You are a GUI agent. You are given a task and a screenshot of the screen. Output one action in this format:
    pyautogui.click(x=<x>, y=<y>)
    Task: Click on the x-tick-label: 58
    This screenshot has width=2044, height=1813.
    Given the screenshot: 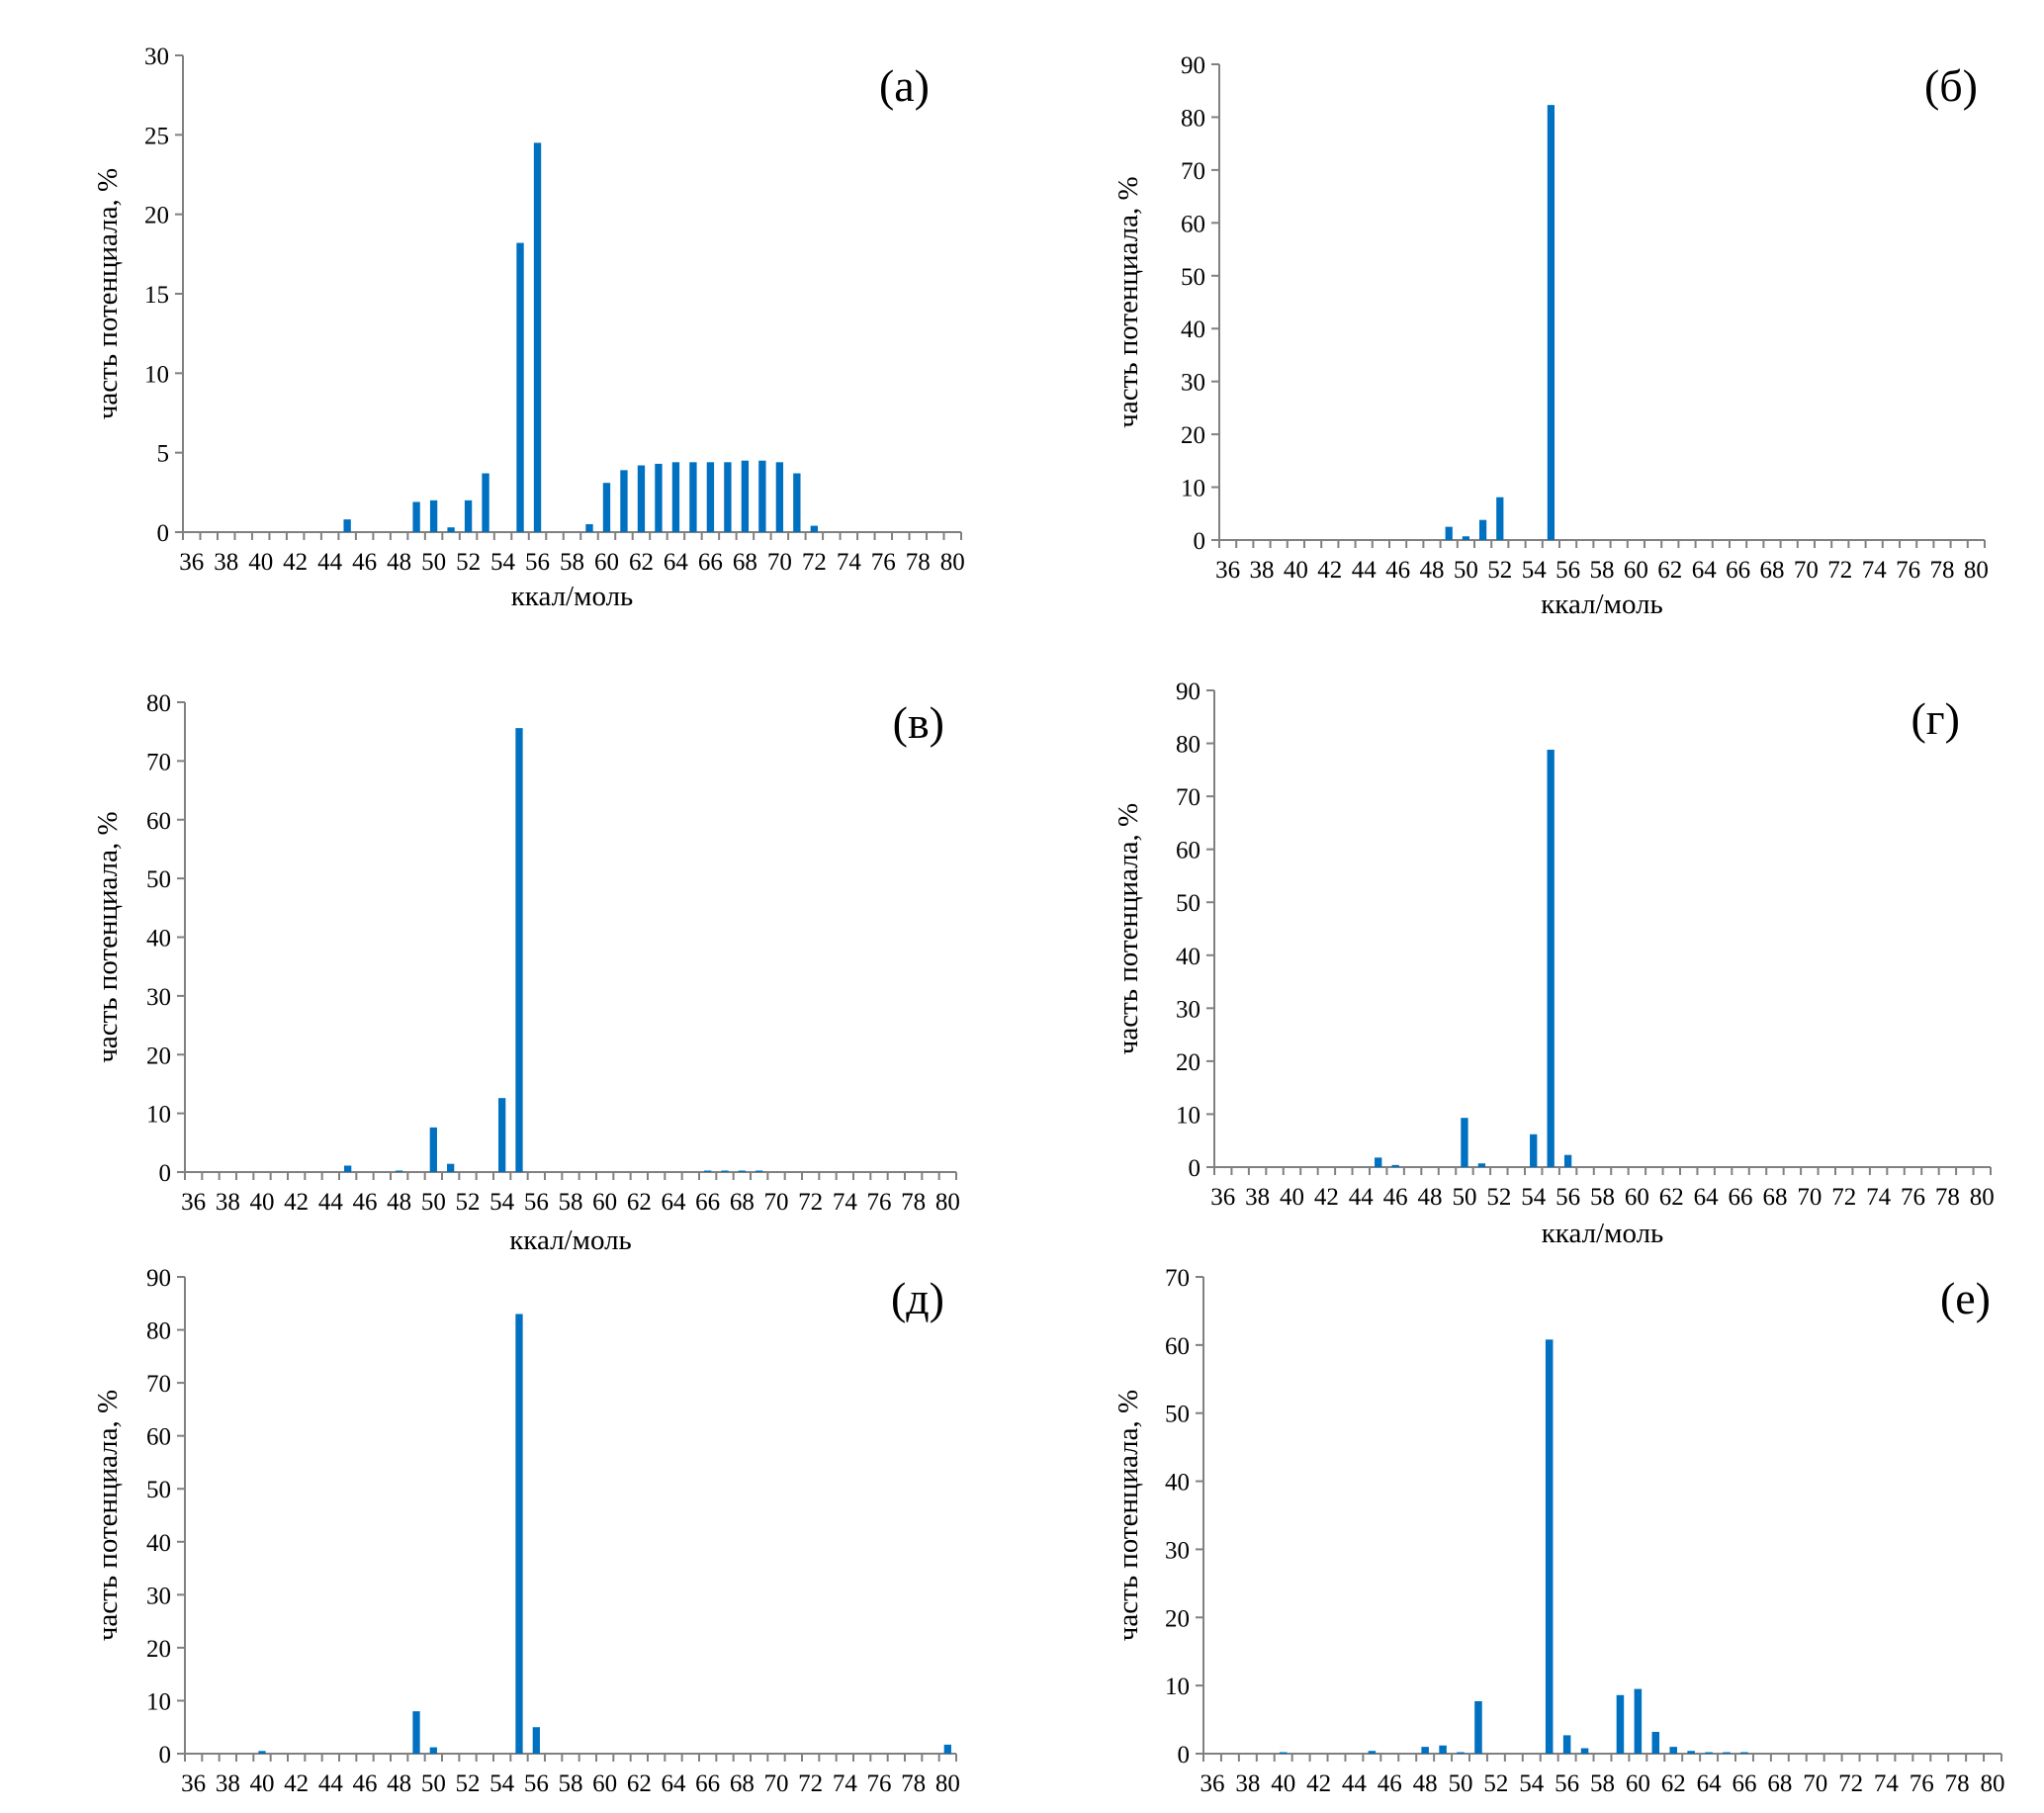 What is the action you would take?
    pyautogui.click(x=1602, y=1197)
    